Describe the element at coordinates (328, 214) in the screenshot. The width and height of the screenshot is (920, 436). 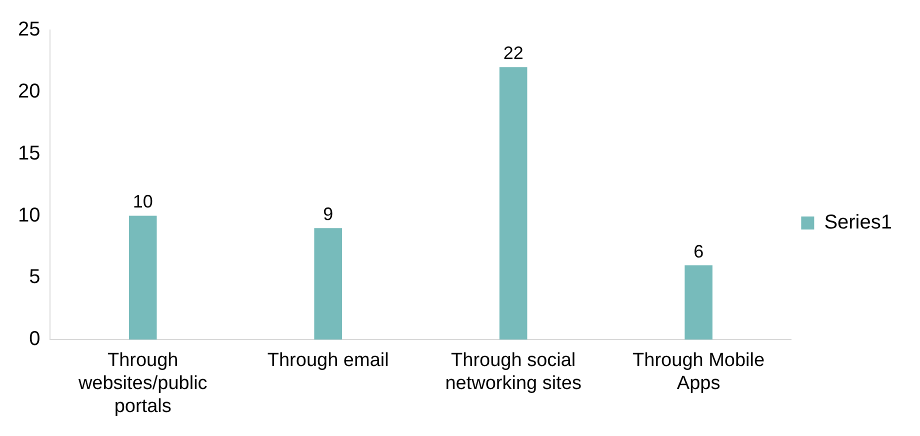
I see `data-label: 9` at that location.